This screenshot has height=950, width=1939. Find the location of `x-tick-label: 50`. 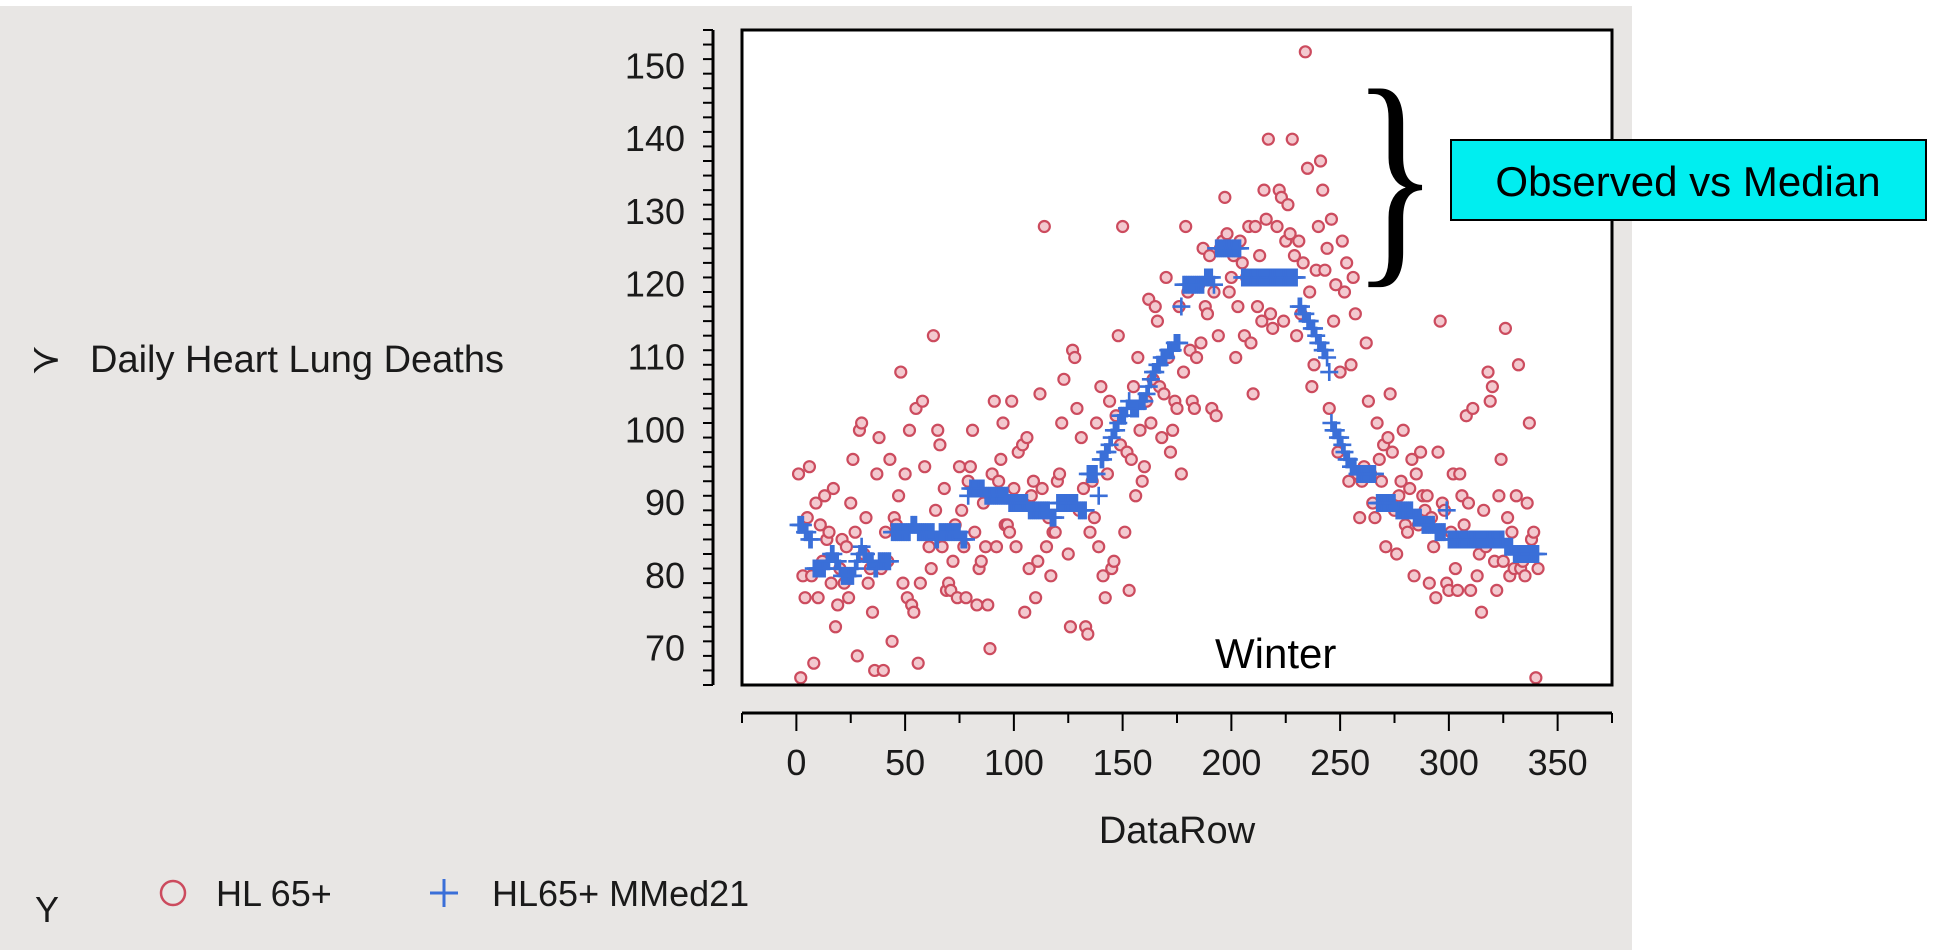

x-tick-label: 50 is located at coordinates (905, 762).